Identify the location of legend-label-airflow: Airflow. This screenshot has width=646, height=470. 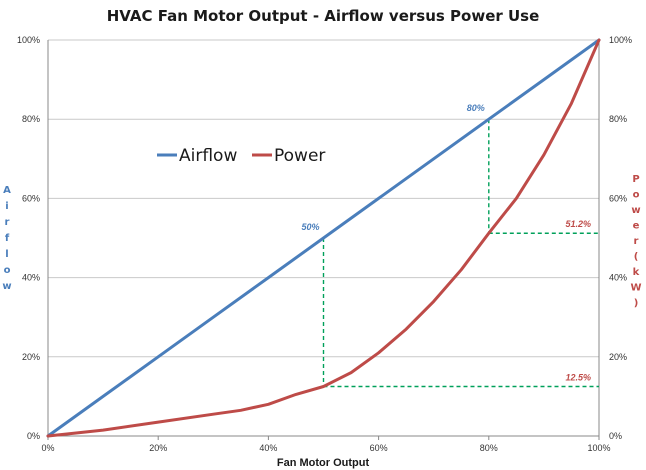
(208, 156).